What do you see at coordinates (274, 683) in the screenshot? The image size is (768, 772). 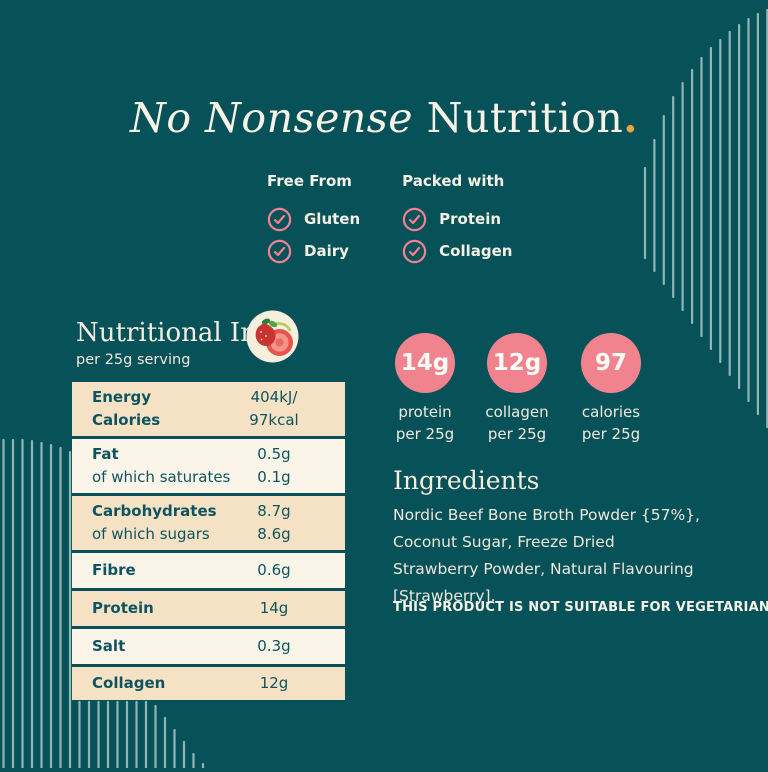 I see `row-value: 12g` at bounding box center [274, 683].